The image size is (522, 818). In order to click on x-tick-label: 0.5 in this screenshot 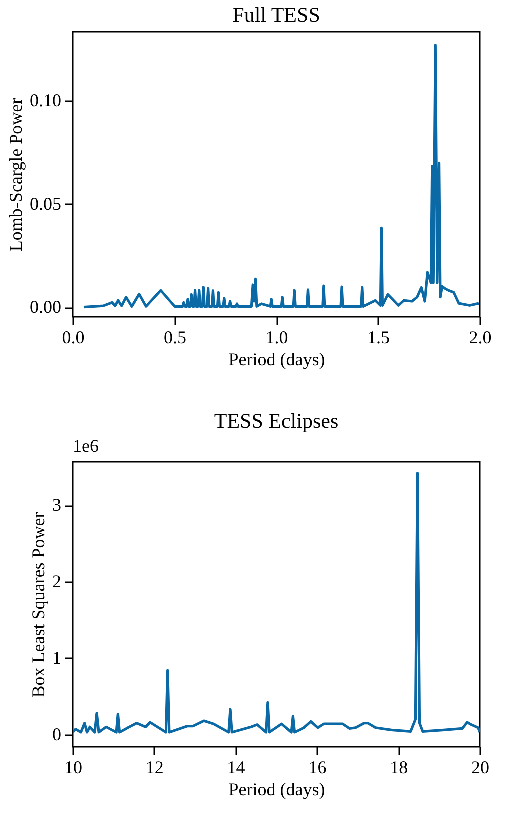, I will do `click(175, 338)`.